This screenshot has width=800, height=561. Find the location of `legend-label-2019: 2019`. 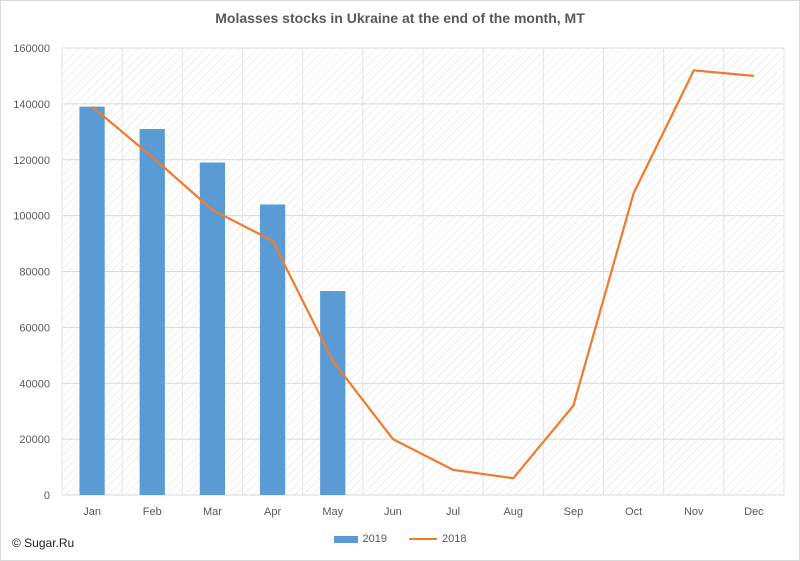

legend-label-2019: 2019 is located at coordinates (374, 539).